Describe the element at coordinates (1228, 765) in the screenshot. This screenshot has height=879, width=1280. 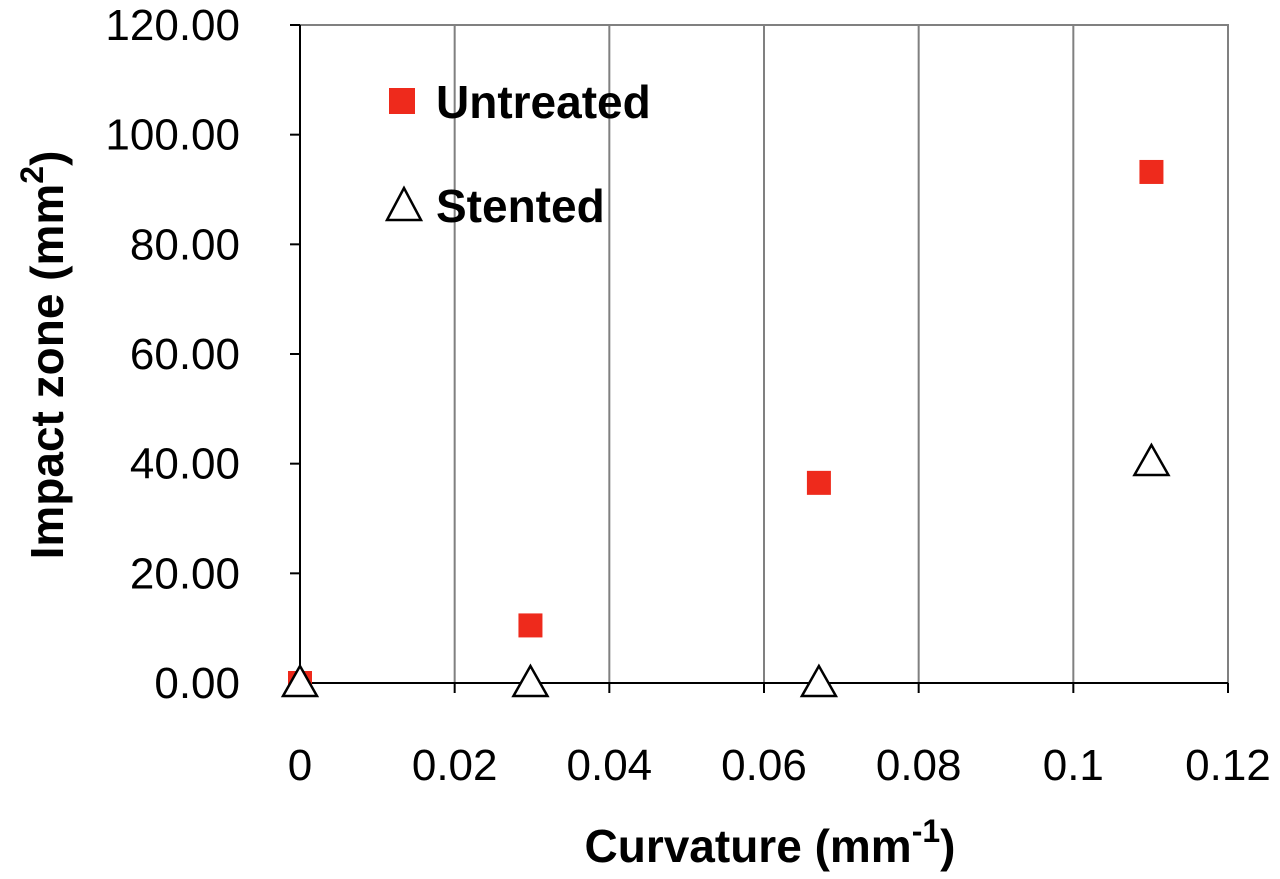
I see `x-tick-label: 0.12` at that location.